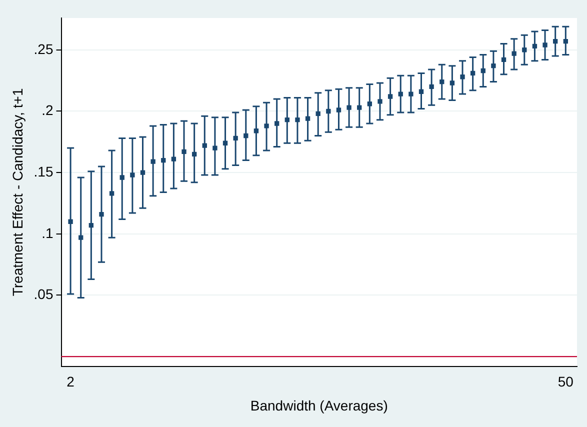  I want to click on y-tick-label: .2, so click(48, 110).